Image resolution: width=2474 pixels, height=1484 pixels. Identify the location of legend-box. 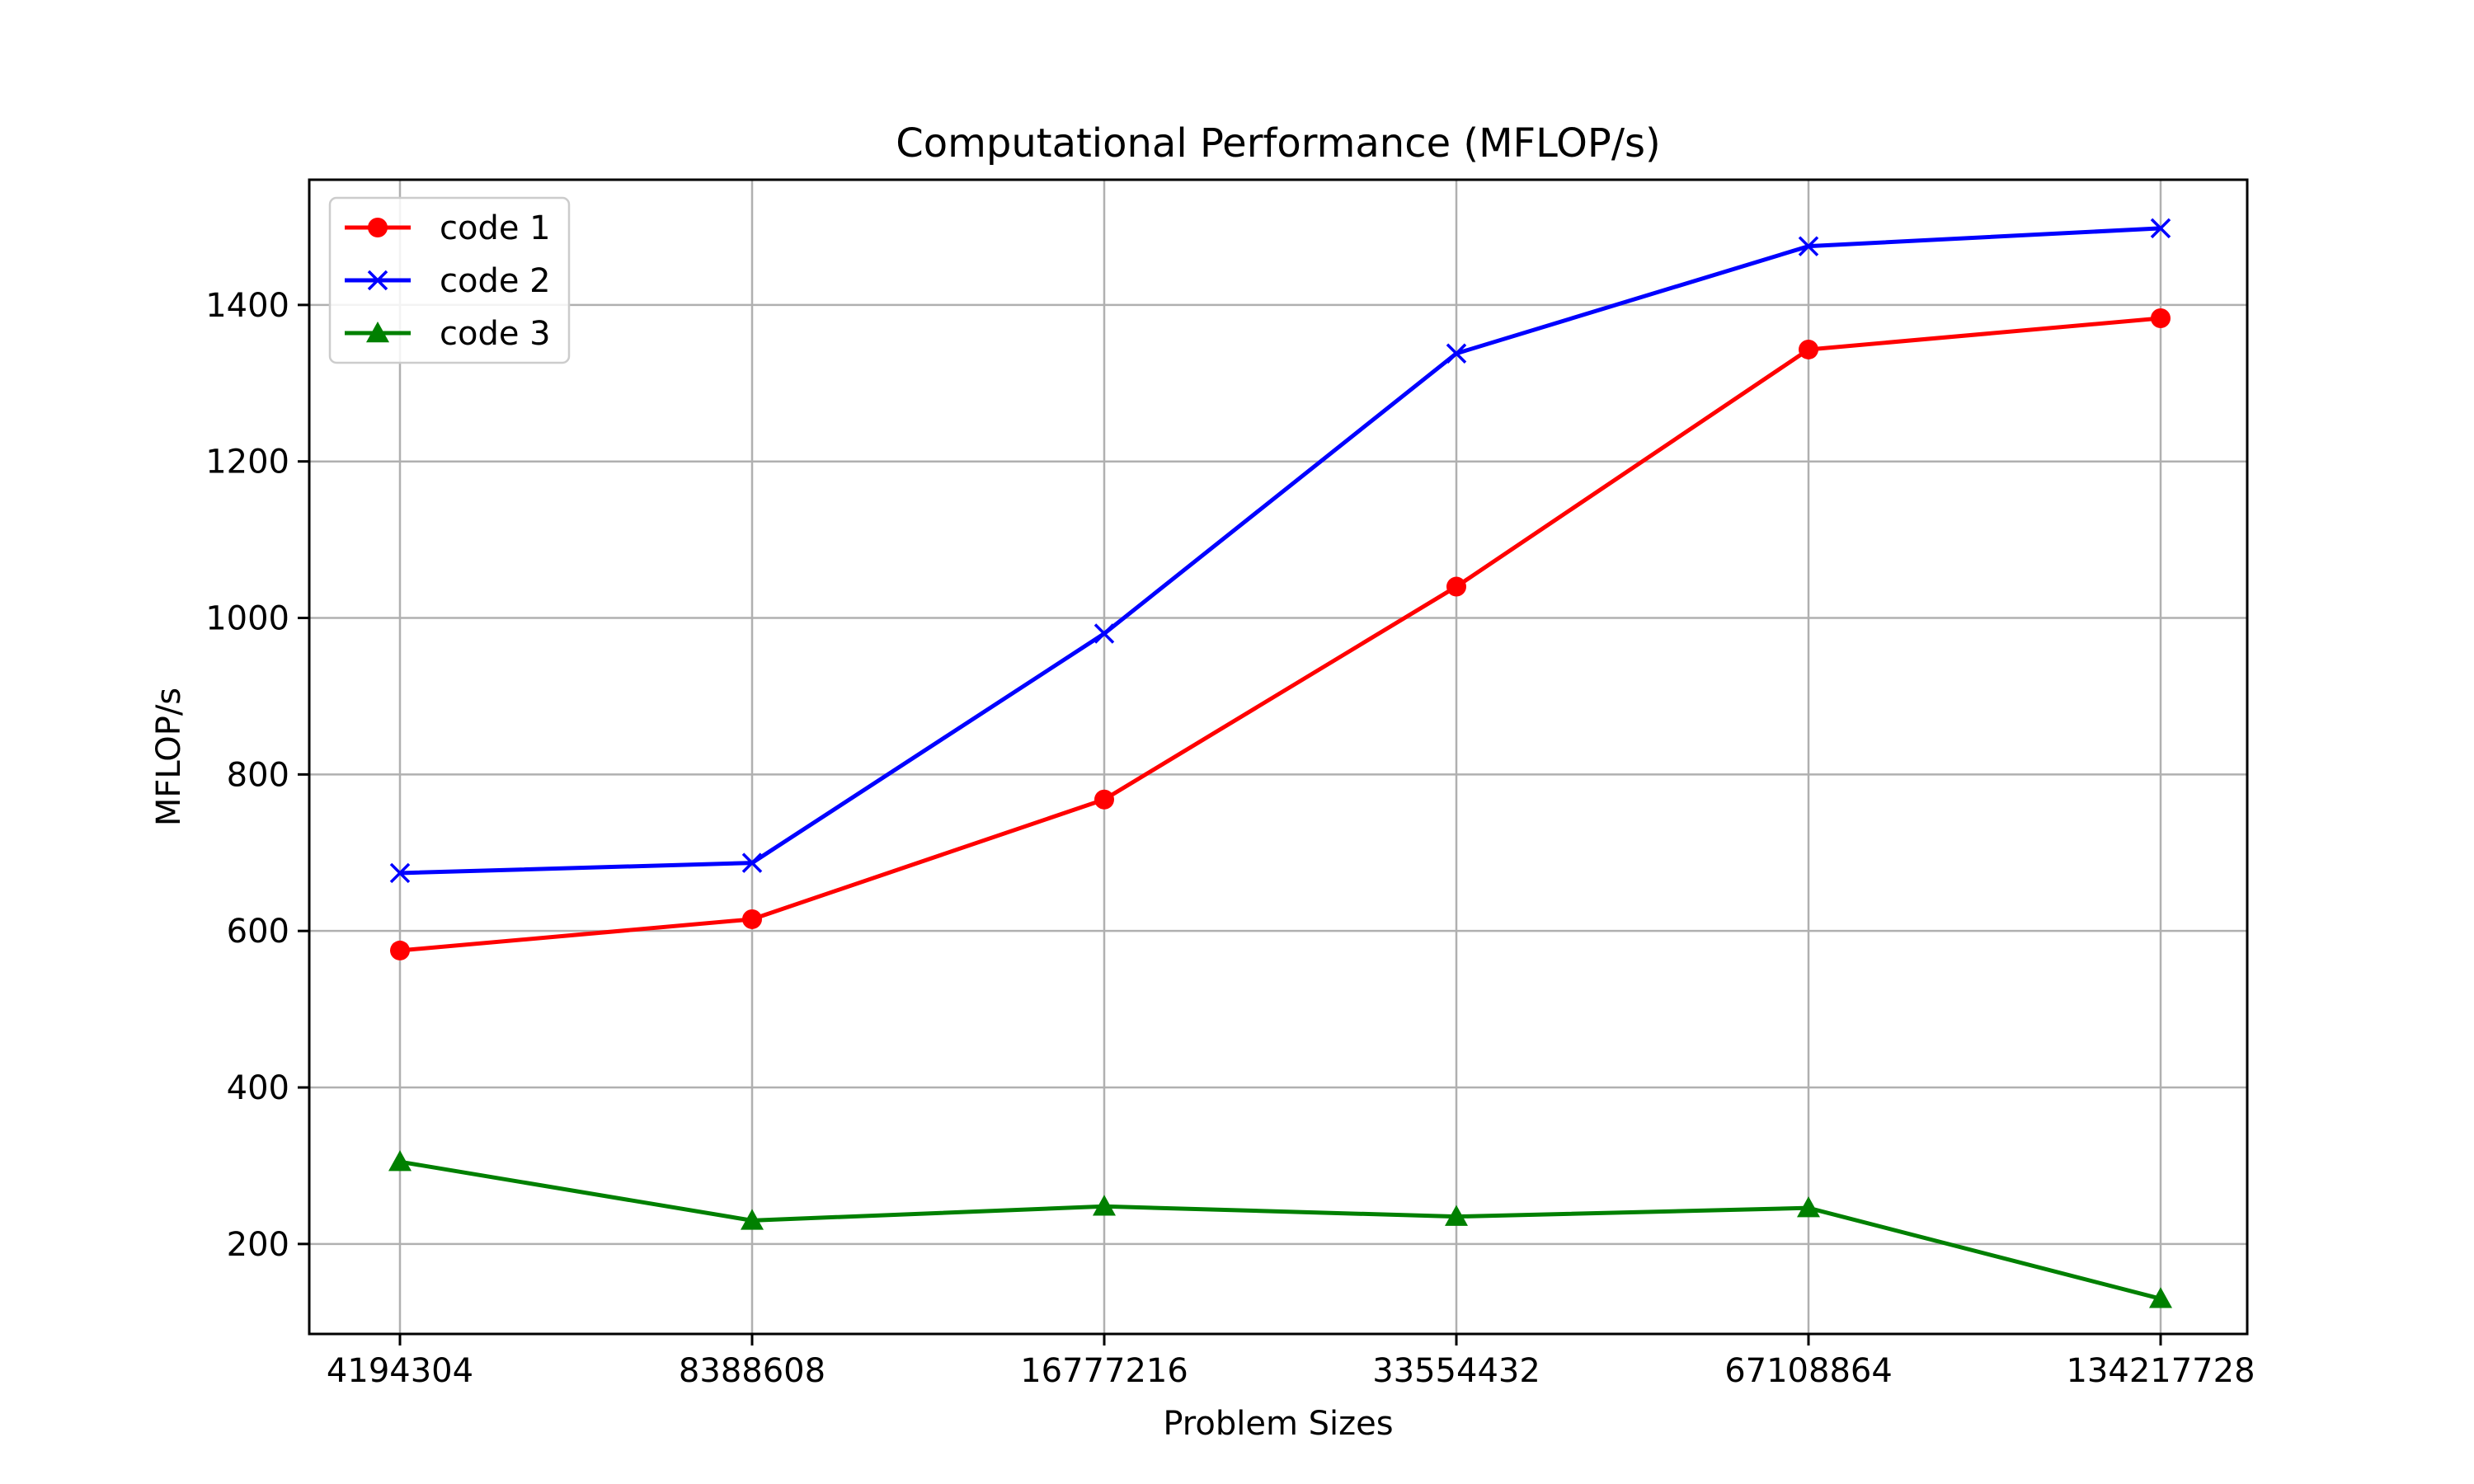
(449, 280).